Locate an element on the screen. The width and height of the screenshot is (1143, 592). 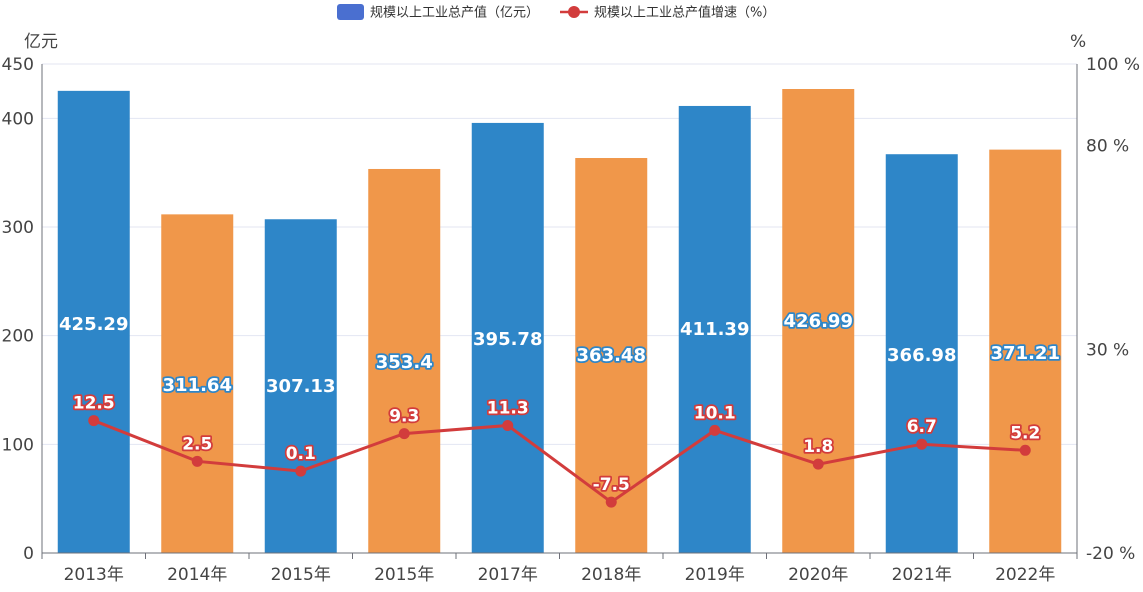
line-path is located at coordinates (559, 461).